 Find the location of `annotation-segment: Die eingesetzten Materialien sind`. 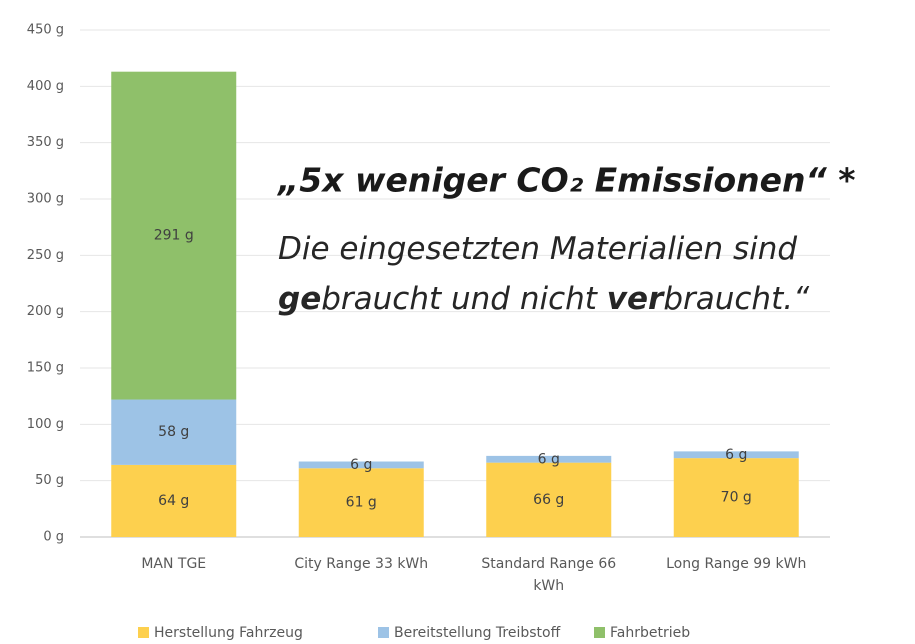

annotation-segment: Die eingesetzten Materialien sind is located at coordinates (537, 249).